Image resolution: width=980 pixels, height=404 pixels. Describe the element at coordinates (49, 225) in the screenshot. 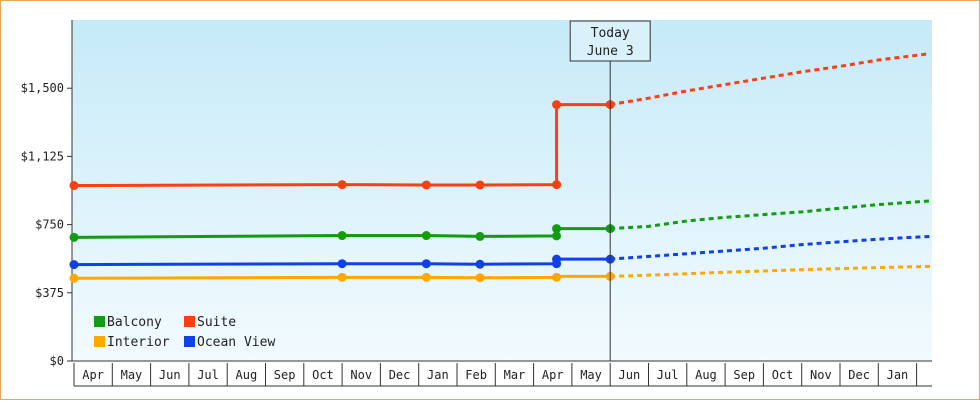

I see `y-tick-label: $750` at that location.